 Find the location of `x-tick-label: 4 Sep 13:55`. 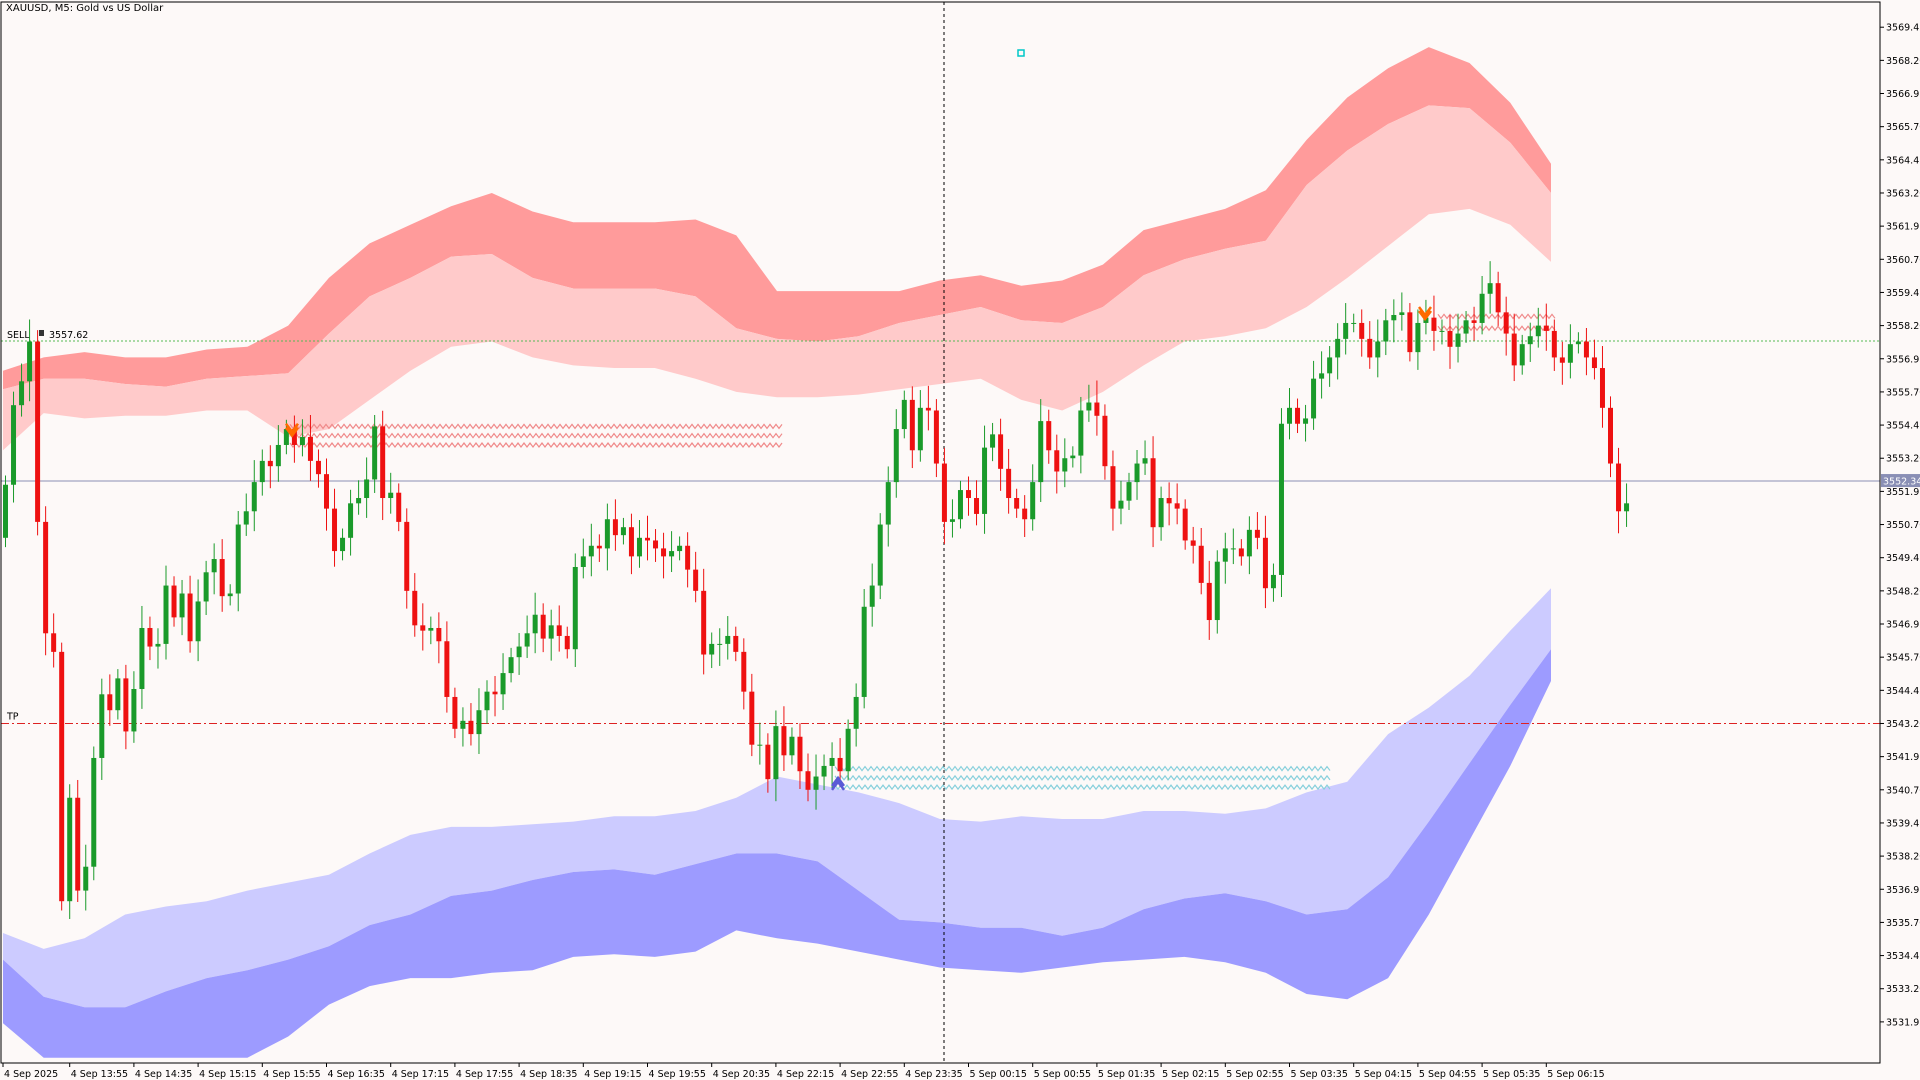

x-tick-label: 4 Sep 13:55 is located at coordinates (99, 1074).